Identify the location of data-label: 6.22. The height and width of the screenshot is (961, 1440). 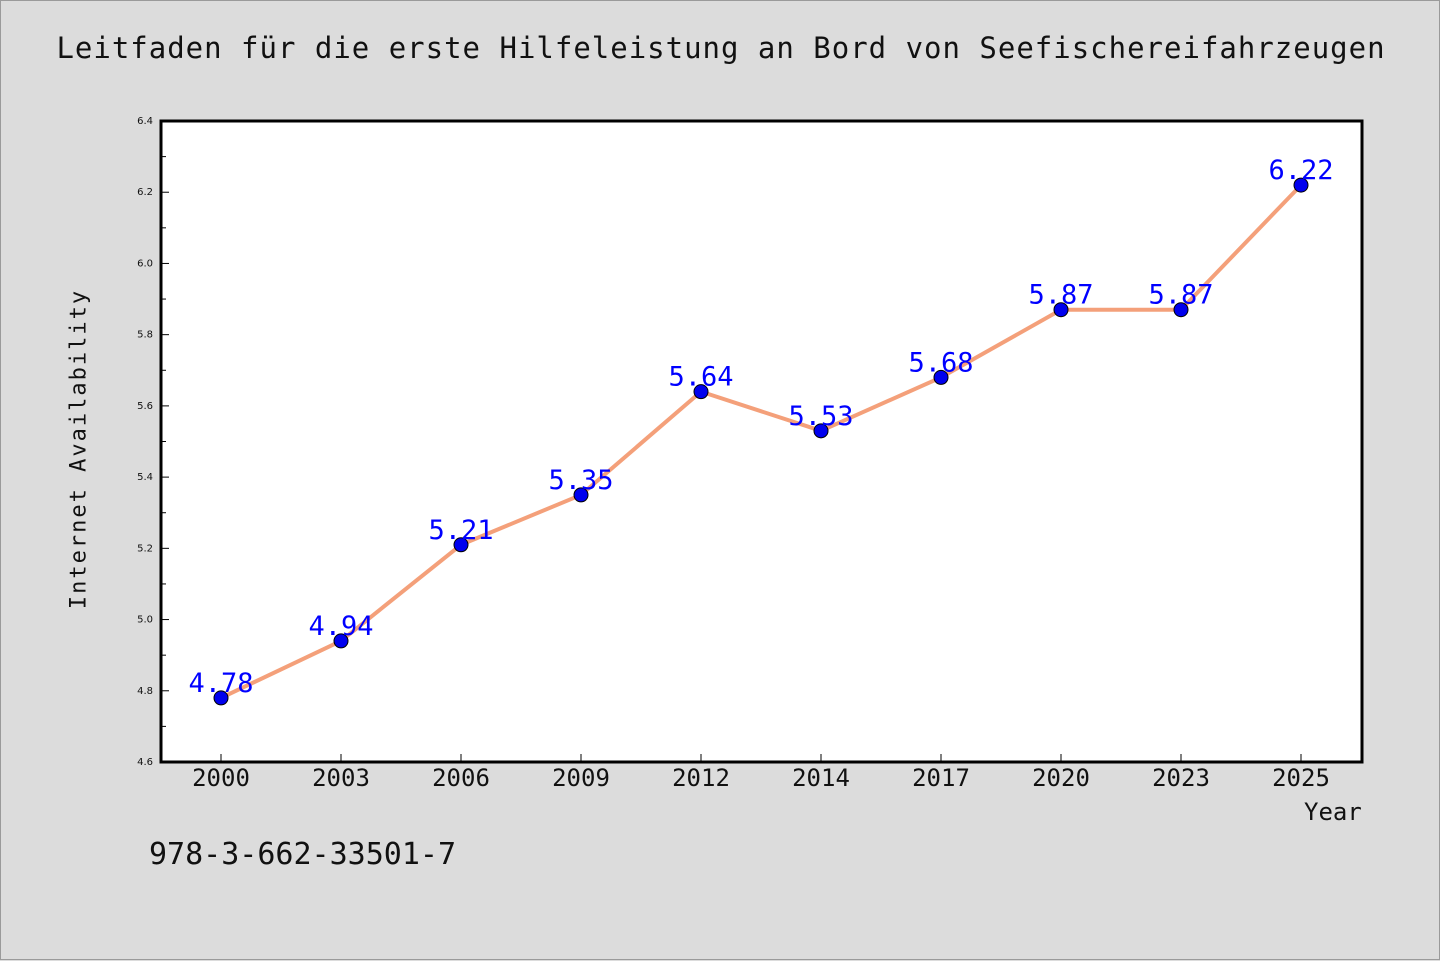
(1300, 170).